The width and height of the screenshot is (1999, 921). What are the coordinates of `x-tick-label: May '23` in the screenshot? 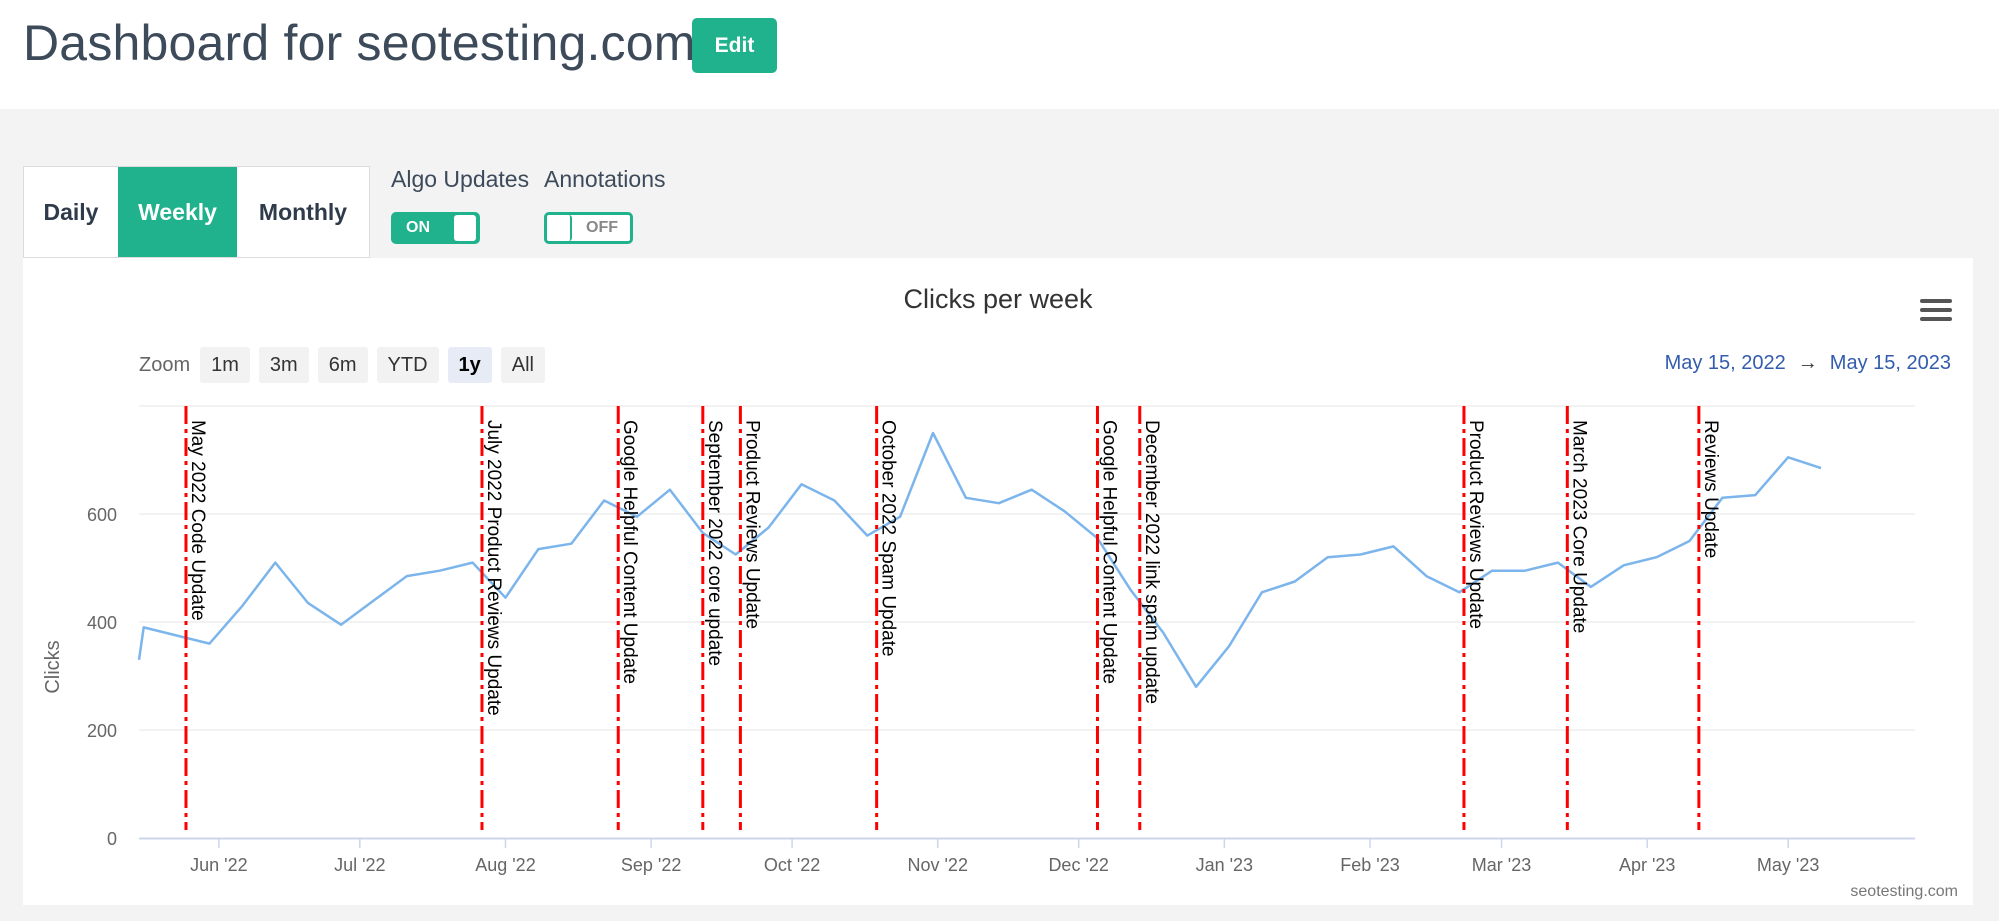 It's located at (1788, 865).